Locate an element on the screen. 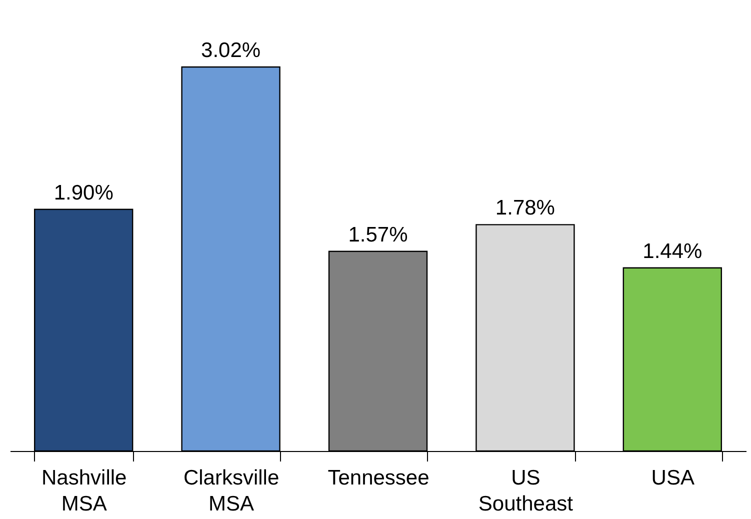 This screenshot has height=519, width=751. data-label: 1.44% is located at coordinates (672, 251).